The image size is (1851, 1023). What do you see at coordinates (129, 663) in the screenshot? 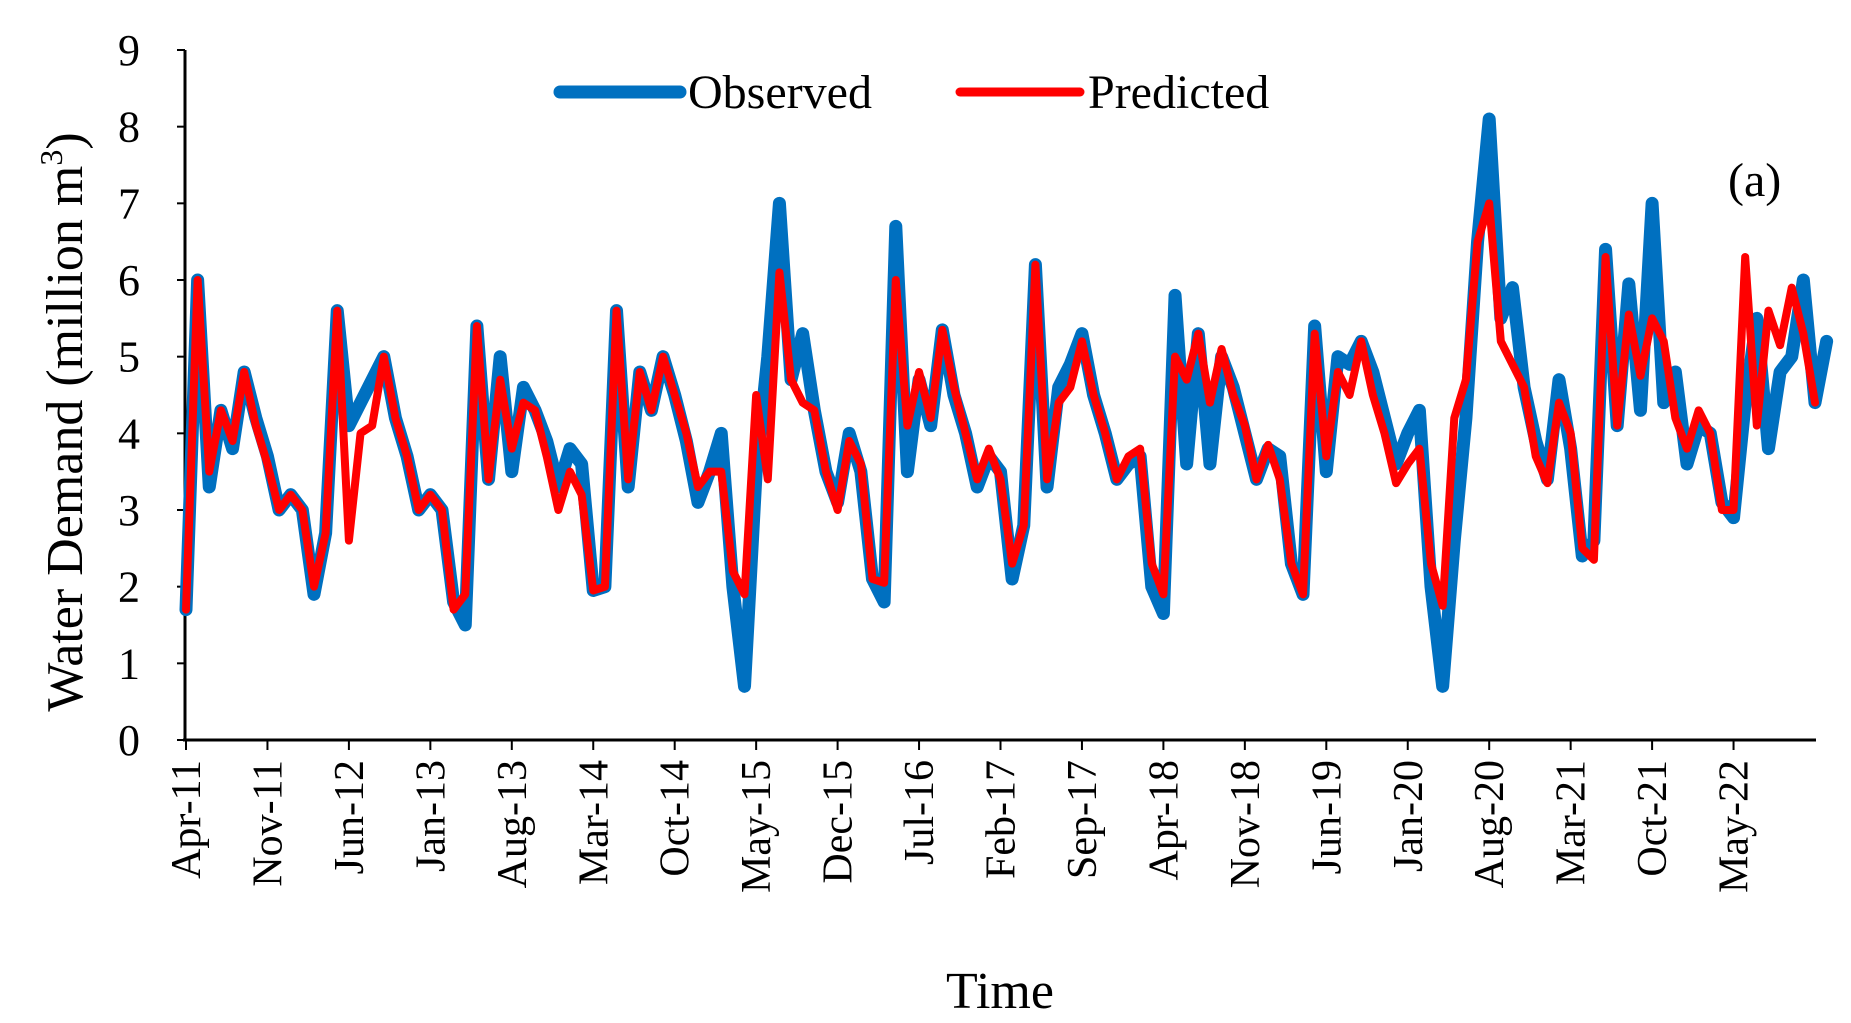
I see `y-tick-label: 1` at bounding box center [129, 663].